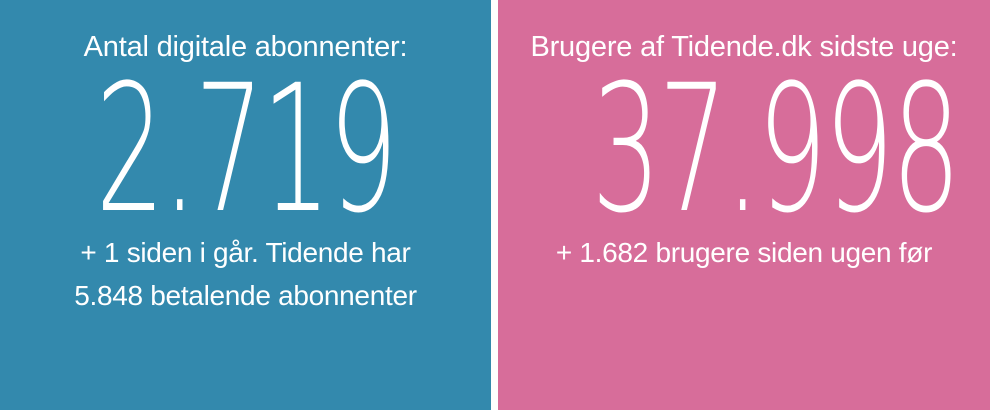  I want to click on panel-divider, so click(494, 205).